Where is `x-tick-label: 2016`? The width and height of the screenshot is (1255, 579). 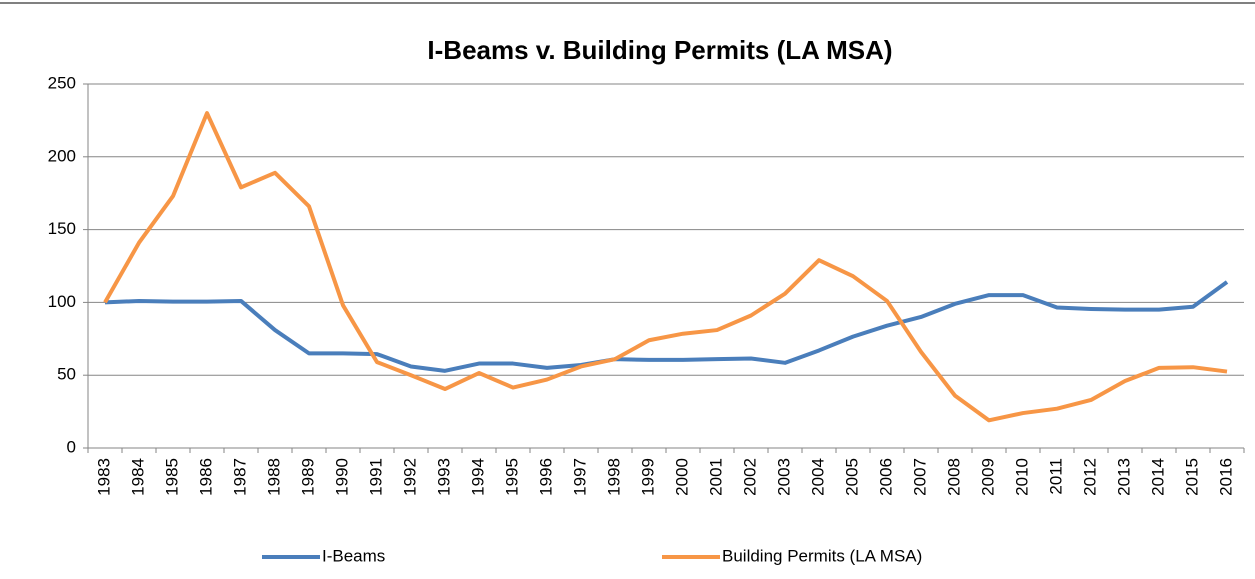 x-tick-label: 2016 is located at coordinates (1225, 477).